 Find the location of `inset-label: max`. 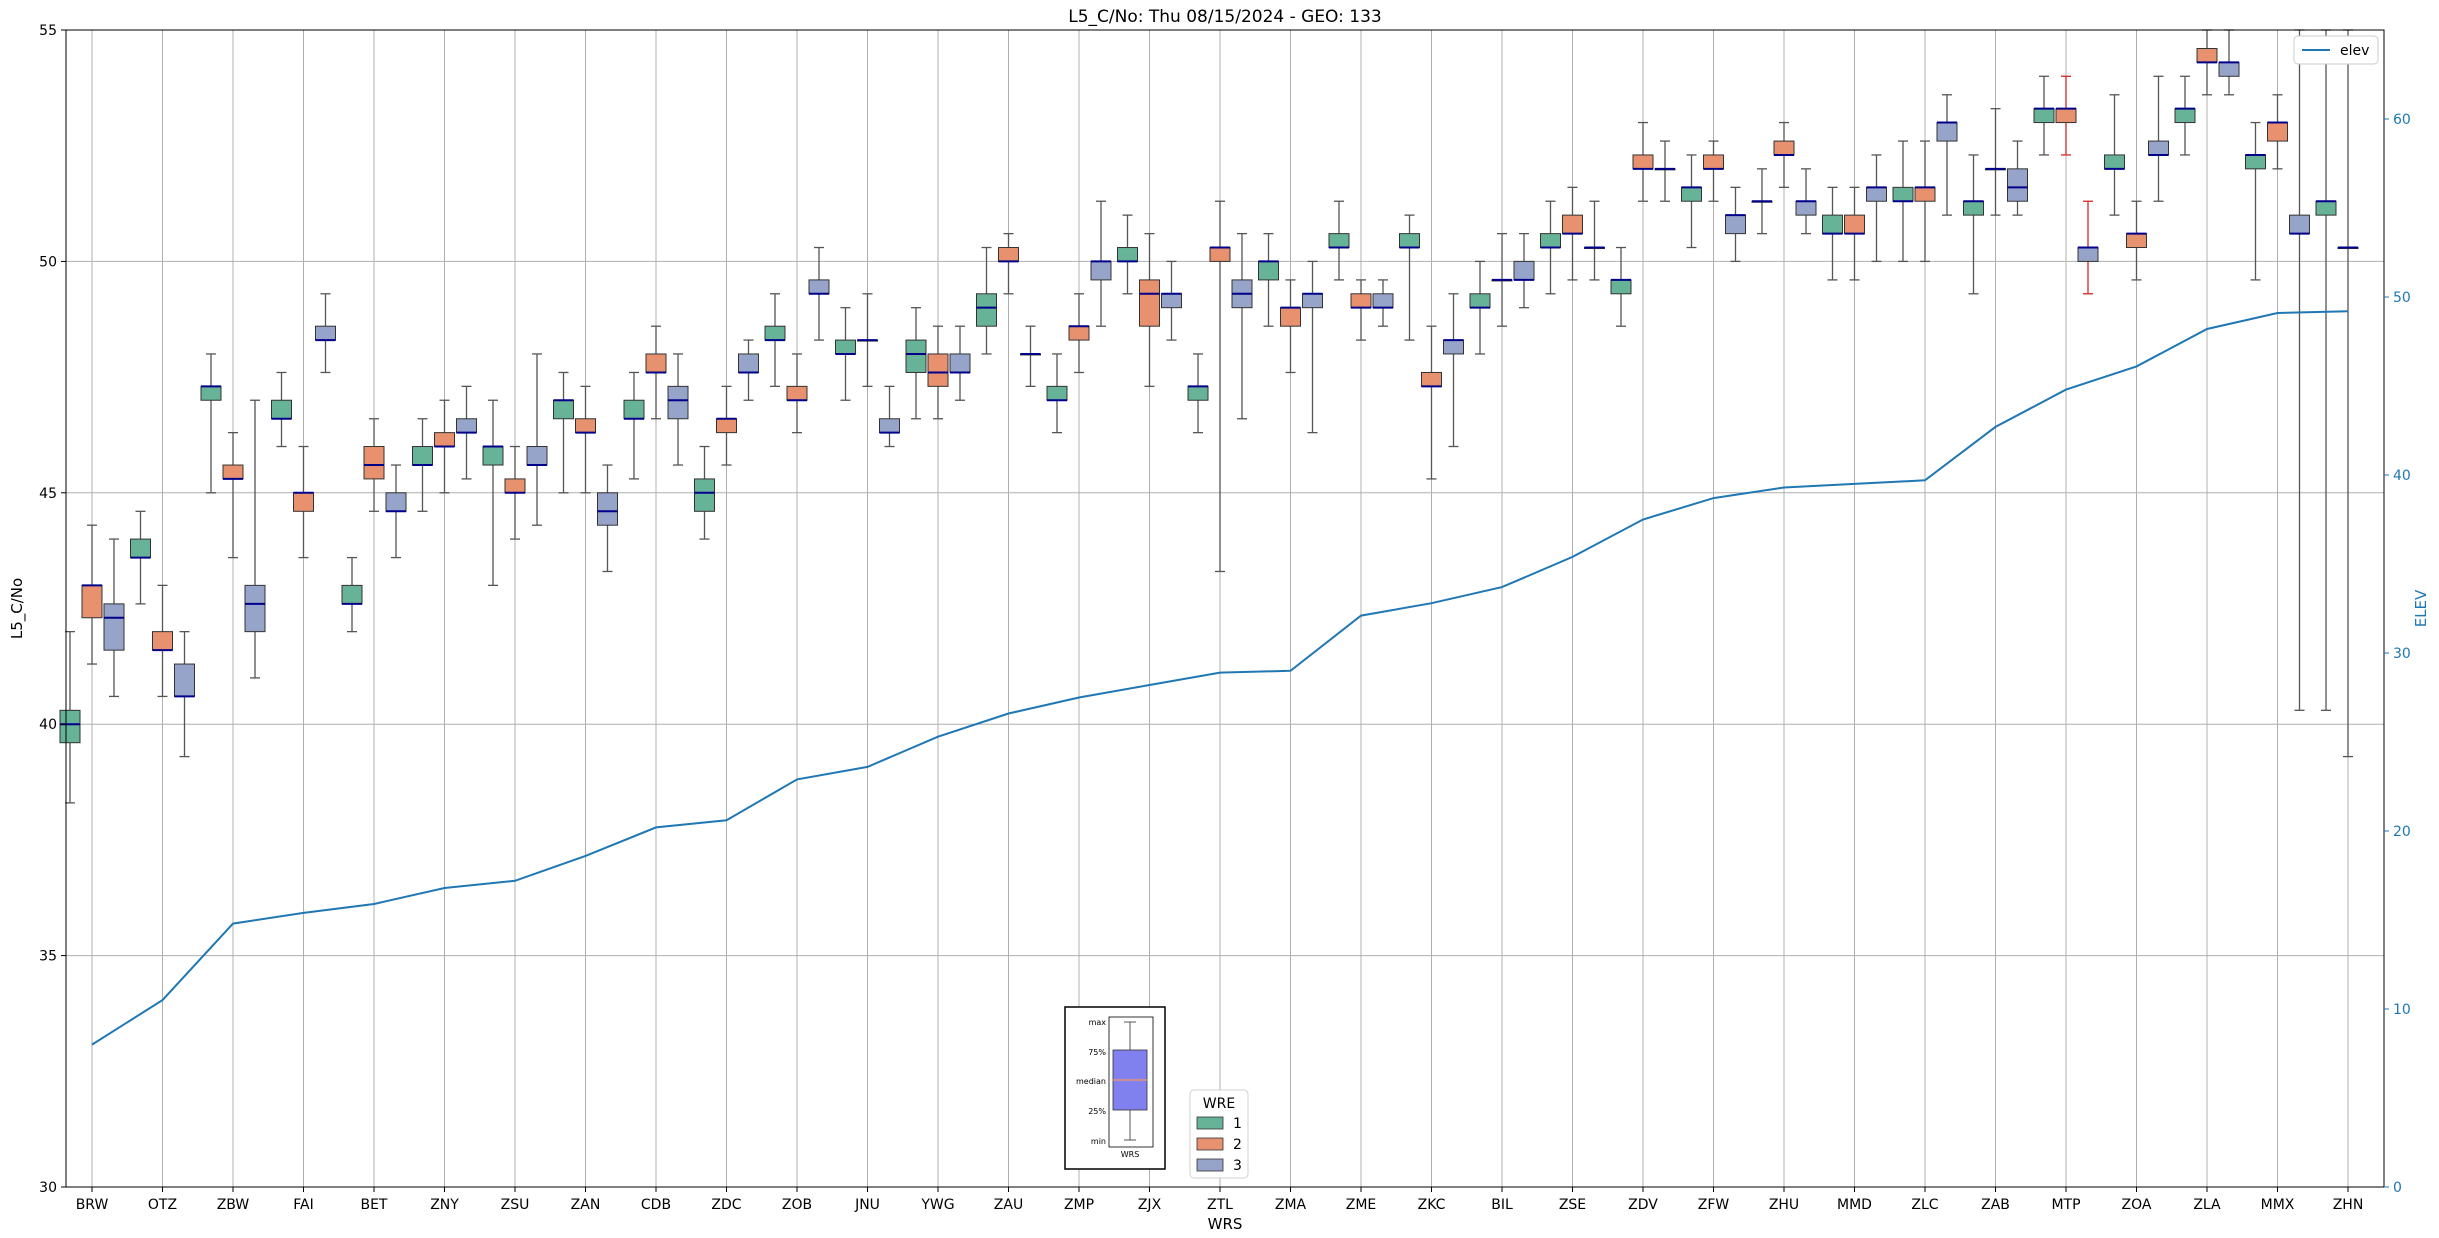

inset-label: max is located at coordinates (1098, 1022).